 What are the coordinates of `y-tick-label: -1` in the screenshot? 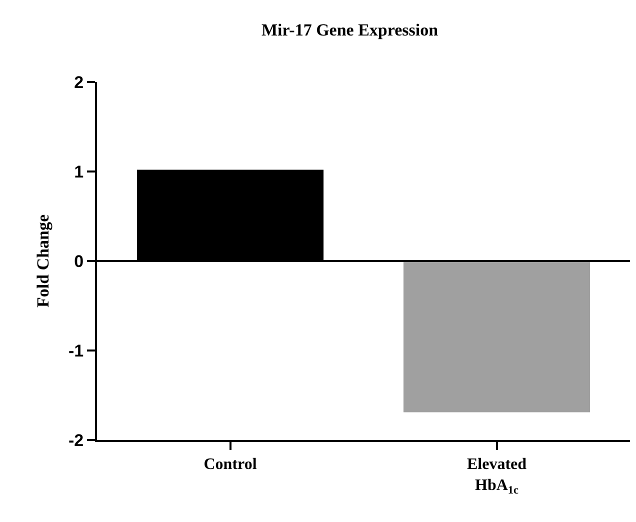 It's located at (76, 350).